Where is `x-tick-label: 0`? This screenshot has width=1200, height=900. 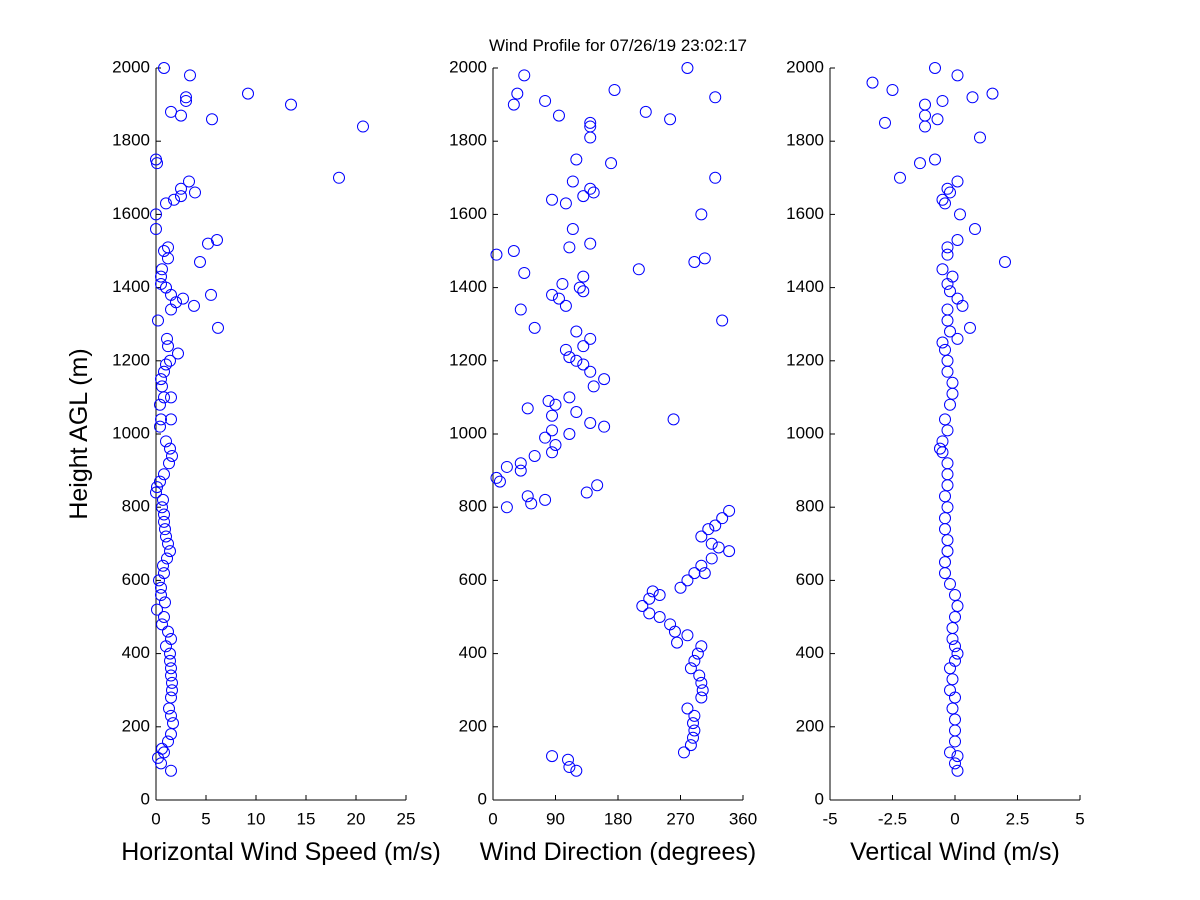
x-tick-label: 0 is located at coordinates (492, 818).